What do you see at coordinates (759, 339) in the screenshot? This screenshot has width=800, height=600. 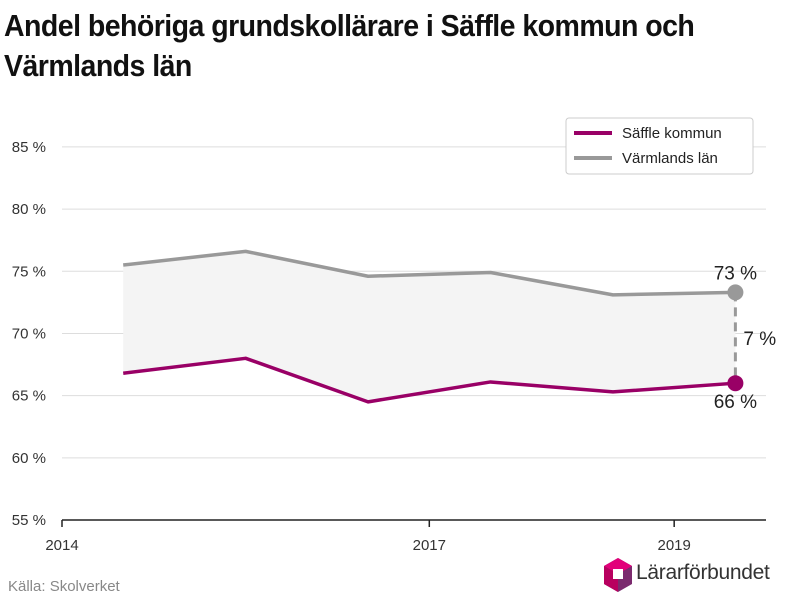 I see `difference-label: 7 %` at bounding box center [759, 339].